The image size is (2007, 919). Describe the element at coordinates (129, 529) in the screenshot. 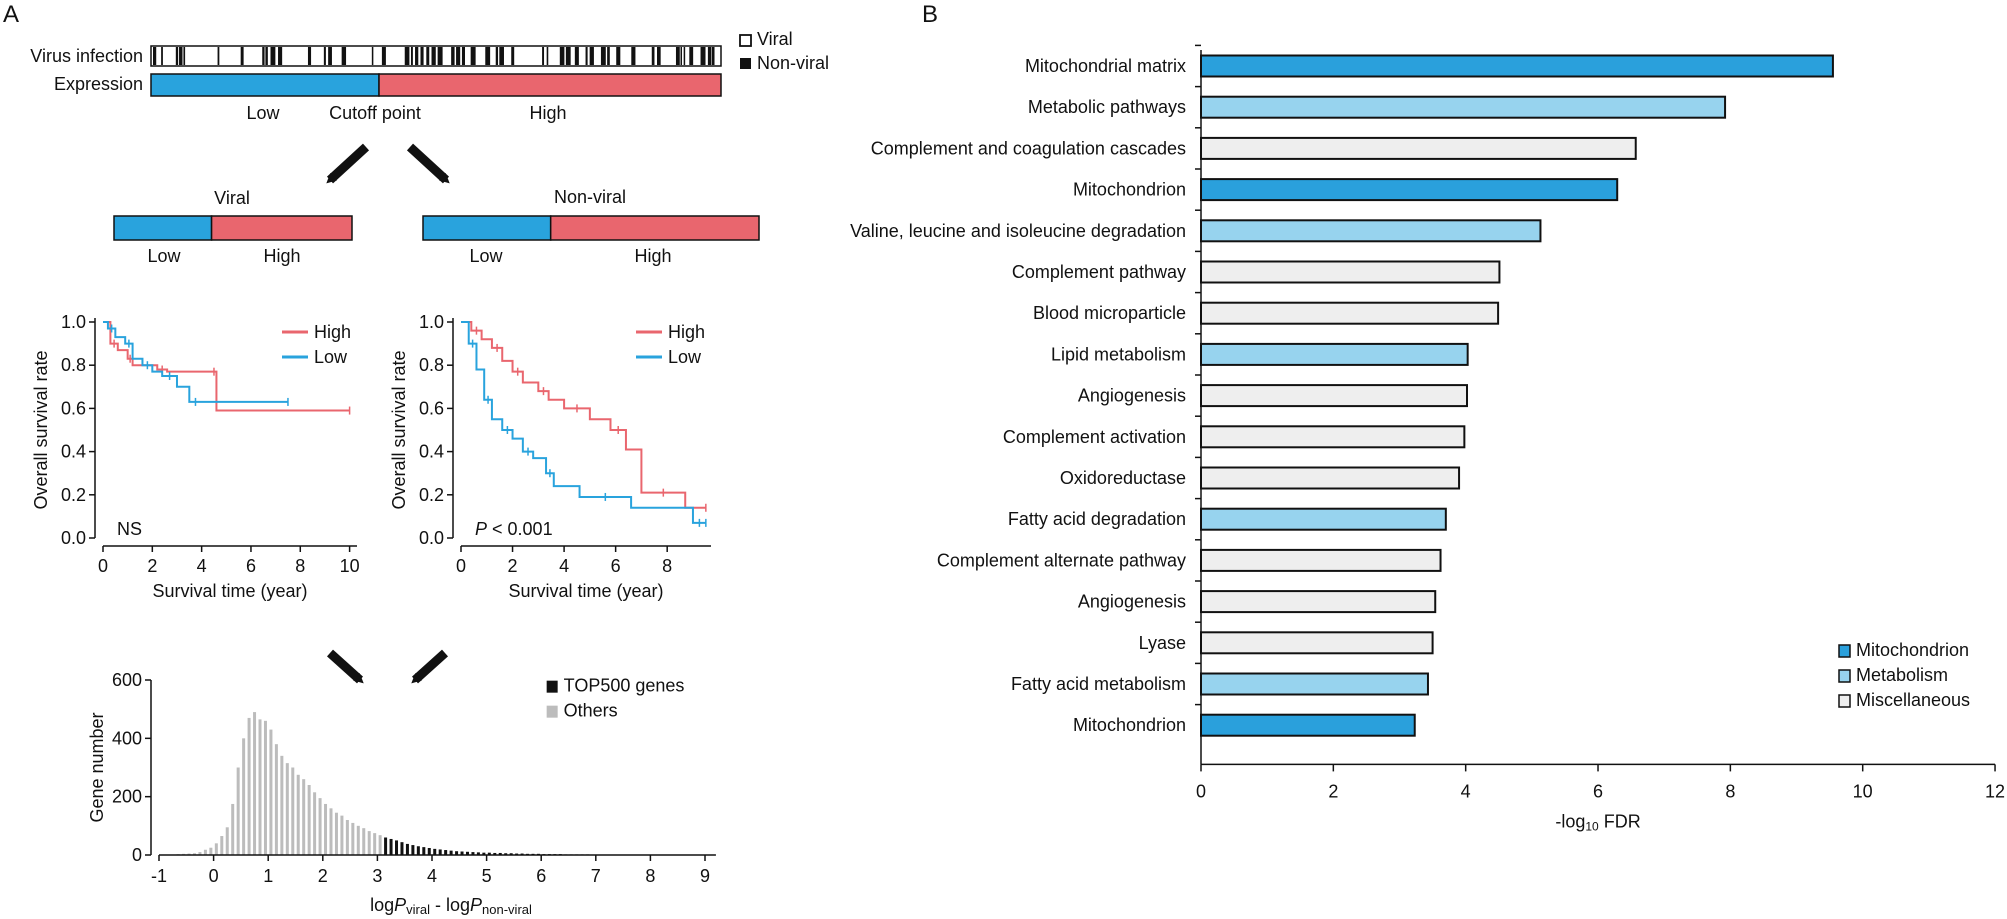

I see `significance-label: NS` at that location.